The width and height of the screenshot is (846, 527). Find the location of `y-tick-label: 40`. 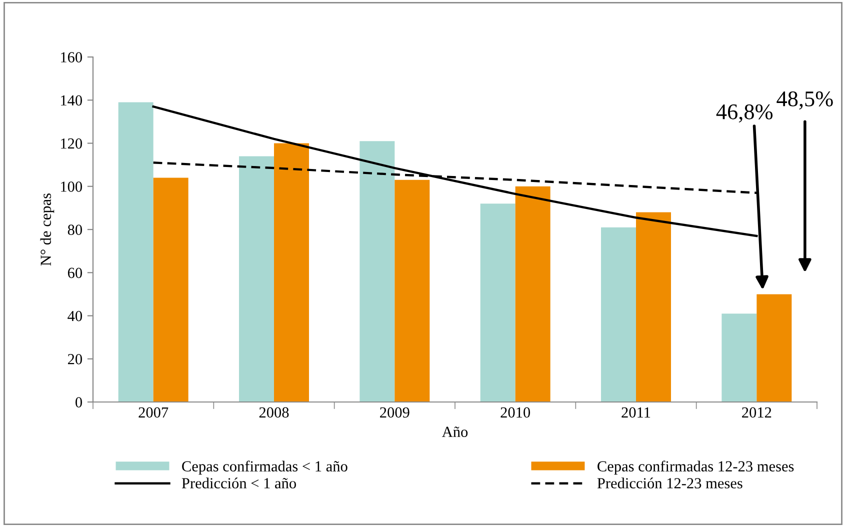

y-tick-label: 40 is located at coordinates (75, 316).